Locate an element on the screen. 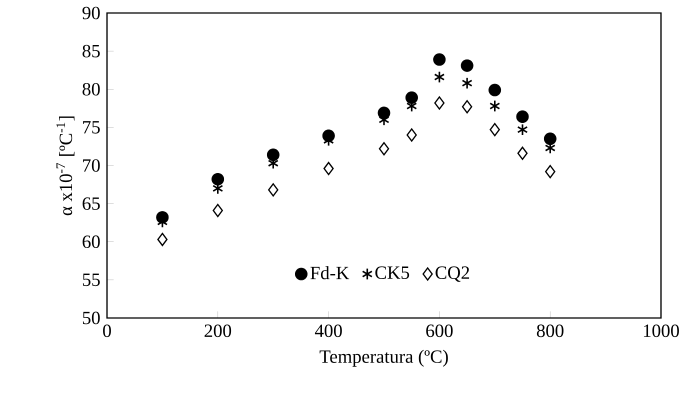 The width and height of the screenshot is (689, 403). y-tick-label: 55 is located at coordinates (91, 280).